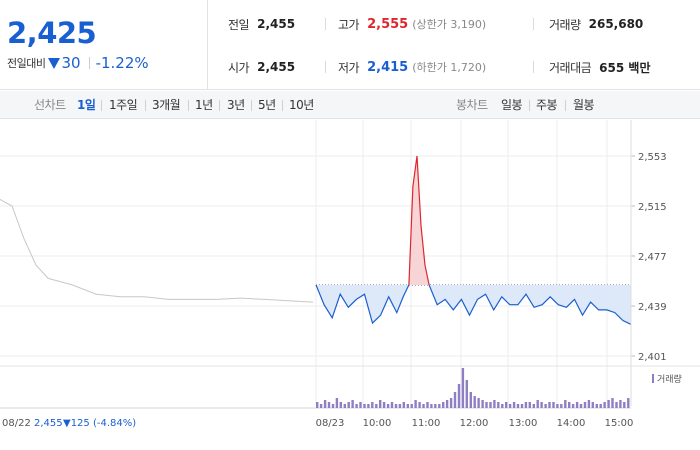 Image resolution: width=700 pixels, height=450 pixels. What do you see at coordinates (204, 105) in the screenshot?
I see `tab-1y: 1년` at bounding box center [204, 105].